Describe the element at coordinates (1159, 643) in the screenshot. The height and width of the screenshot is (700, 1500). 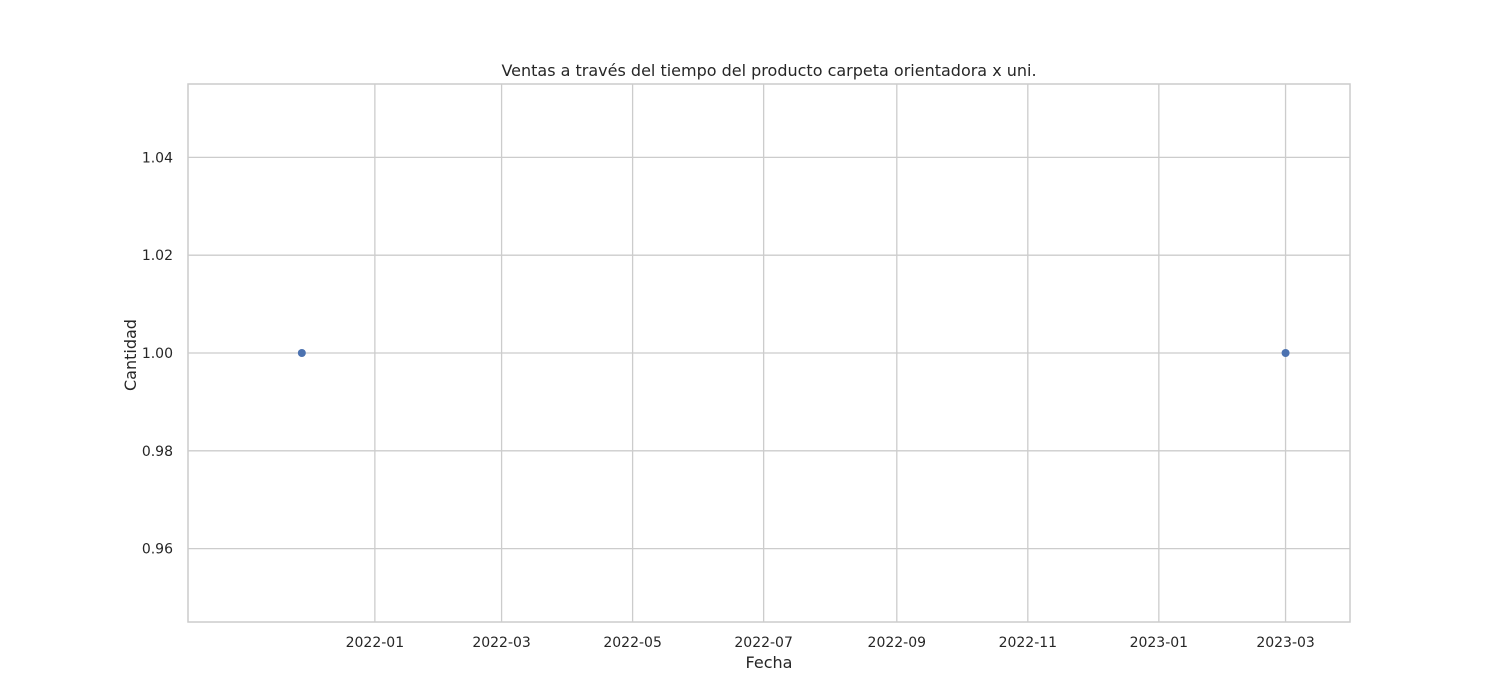
I see `x-tick-label: 2023-01` at that location.